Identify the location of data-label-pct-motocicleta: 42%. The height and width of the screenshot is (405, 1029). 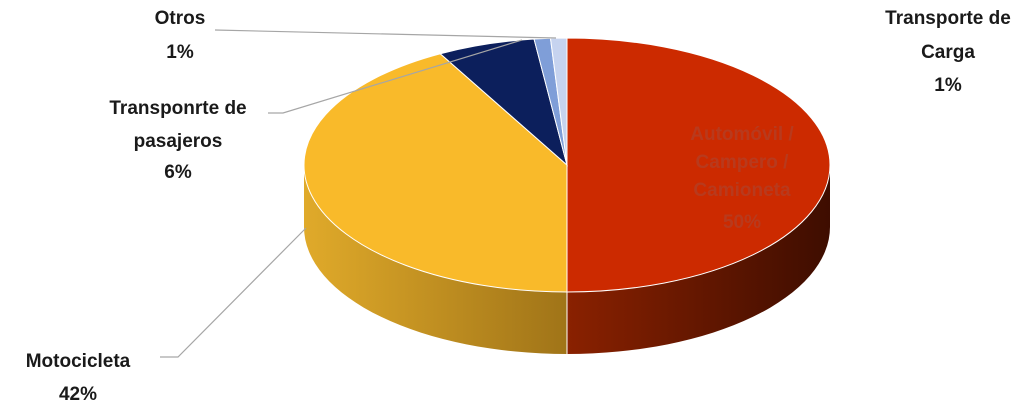
(78, 394).